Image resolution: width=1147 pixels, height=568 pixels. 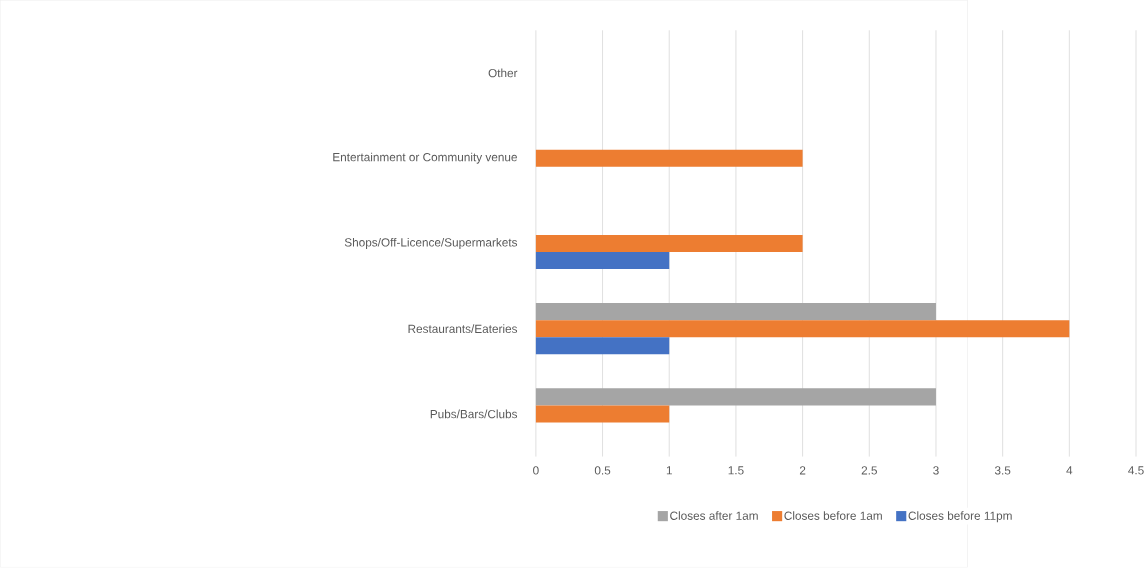 What do you see at coordinates (802, 470) in the screenshot?
I see `x-tick-label: 2` at bounding box center [802, 470].